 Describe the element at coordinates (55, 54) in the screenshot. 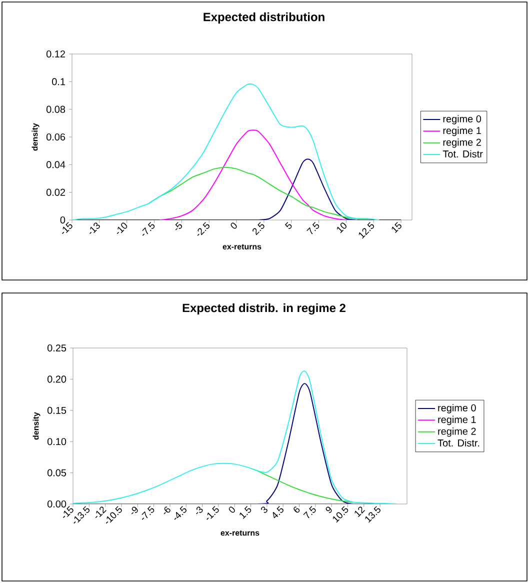

I see `y-tick-label: 0.12` at that location.